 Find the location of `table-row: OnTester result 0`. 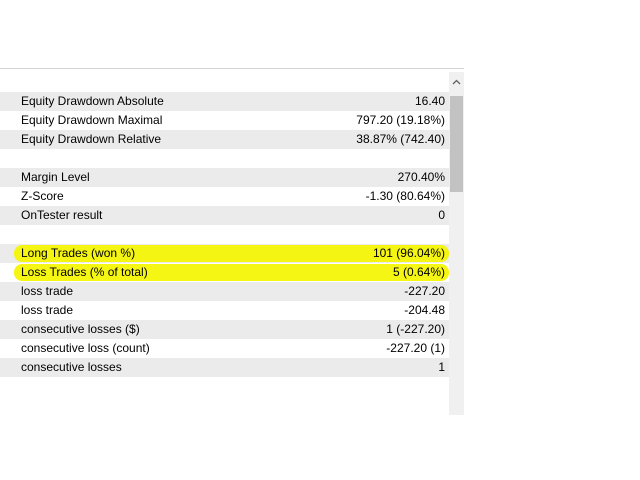

table-row: OnTester result 0 is located at coordinates (224, 215).